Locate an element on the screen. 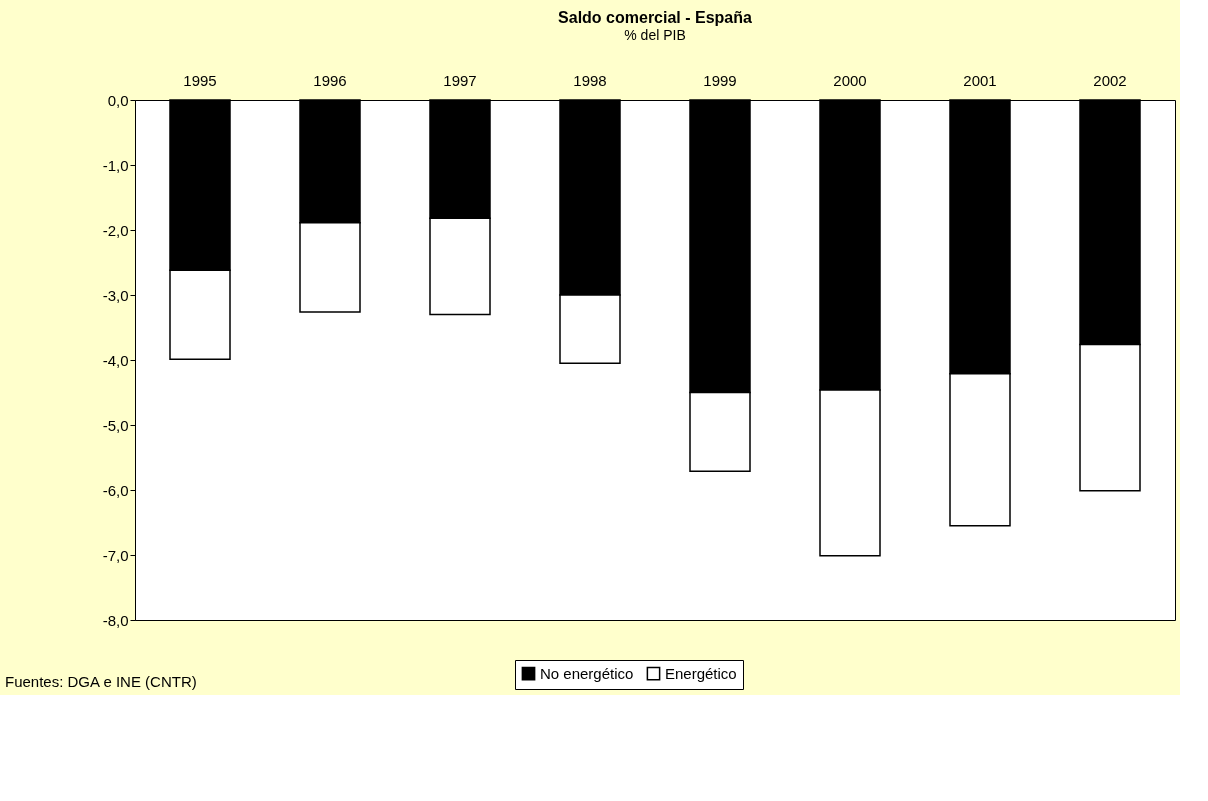 The width and height of the screenshot is (1208, 801). y-tick-label: 0,0 is located at coordinates (118, 100).